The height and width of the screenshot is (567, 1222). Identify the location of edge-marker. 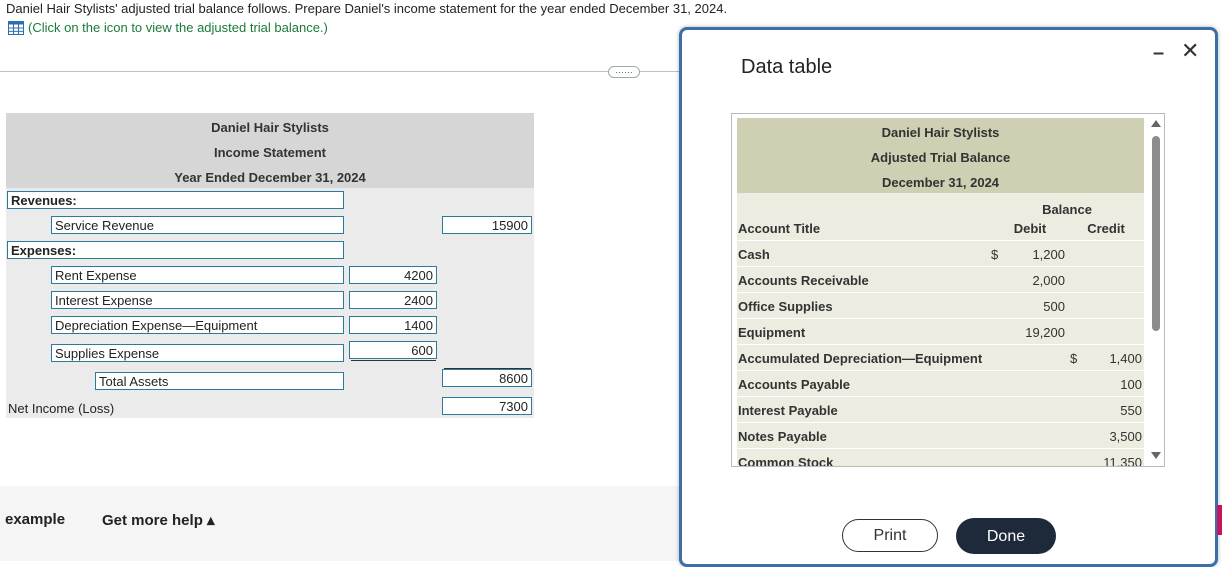
(1219, 520).